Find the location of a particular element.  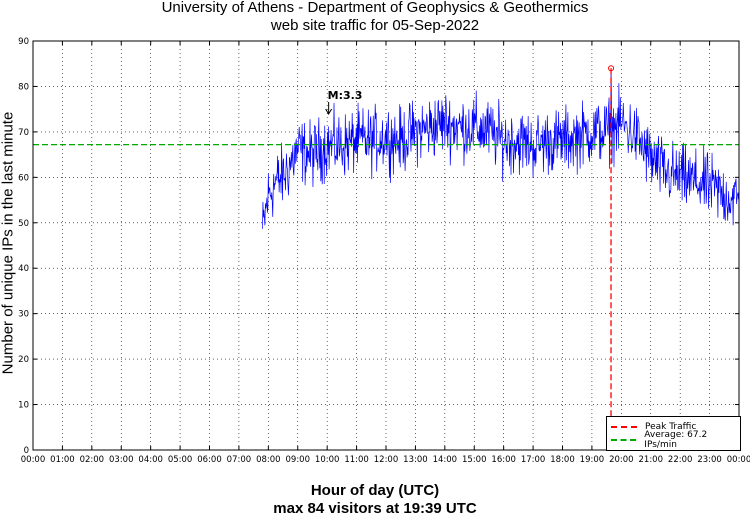

legend-label-average: Average: 67.2 IPs/min is located at coordinates (676, 440).